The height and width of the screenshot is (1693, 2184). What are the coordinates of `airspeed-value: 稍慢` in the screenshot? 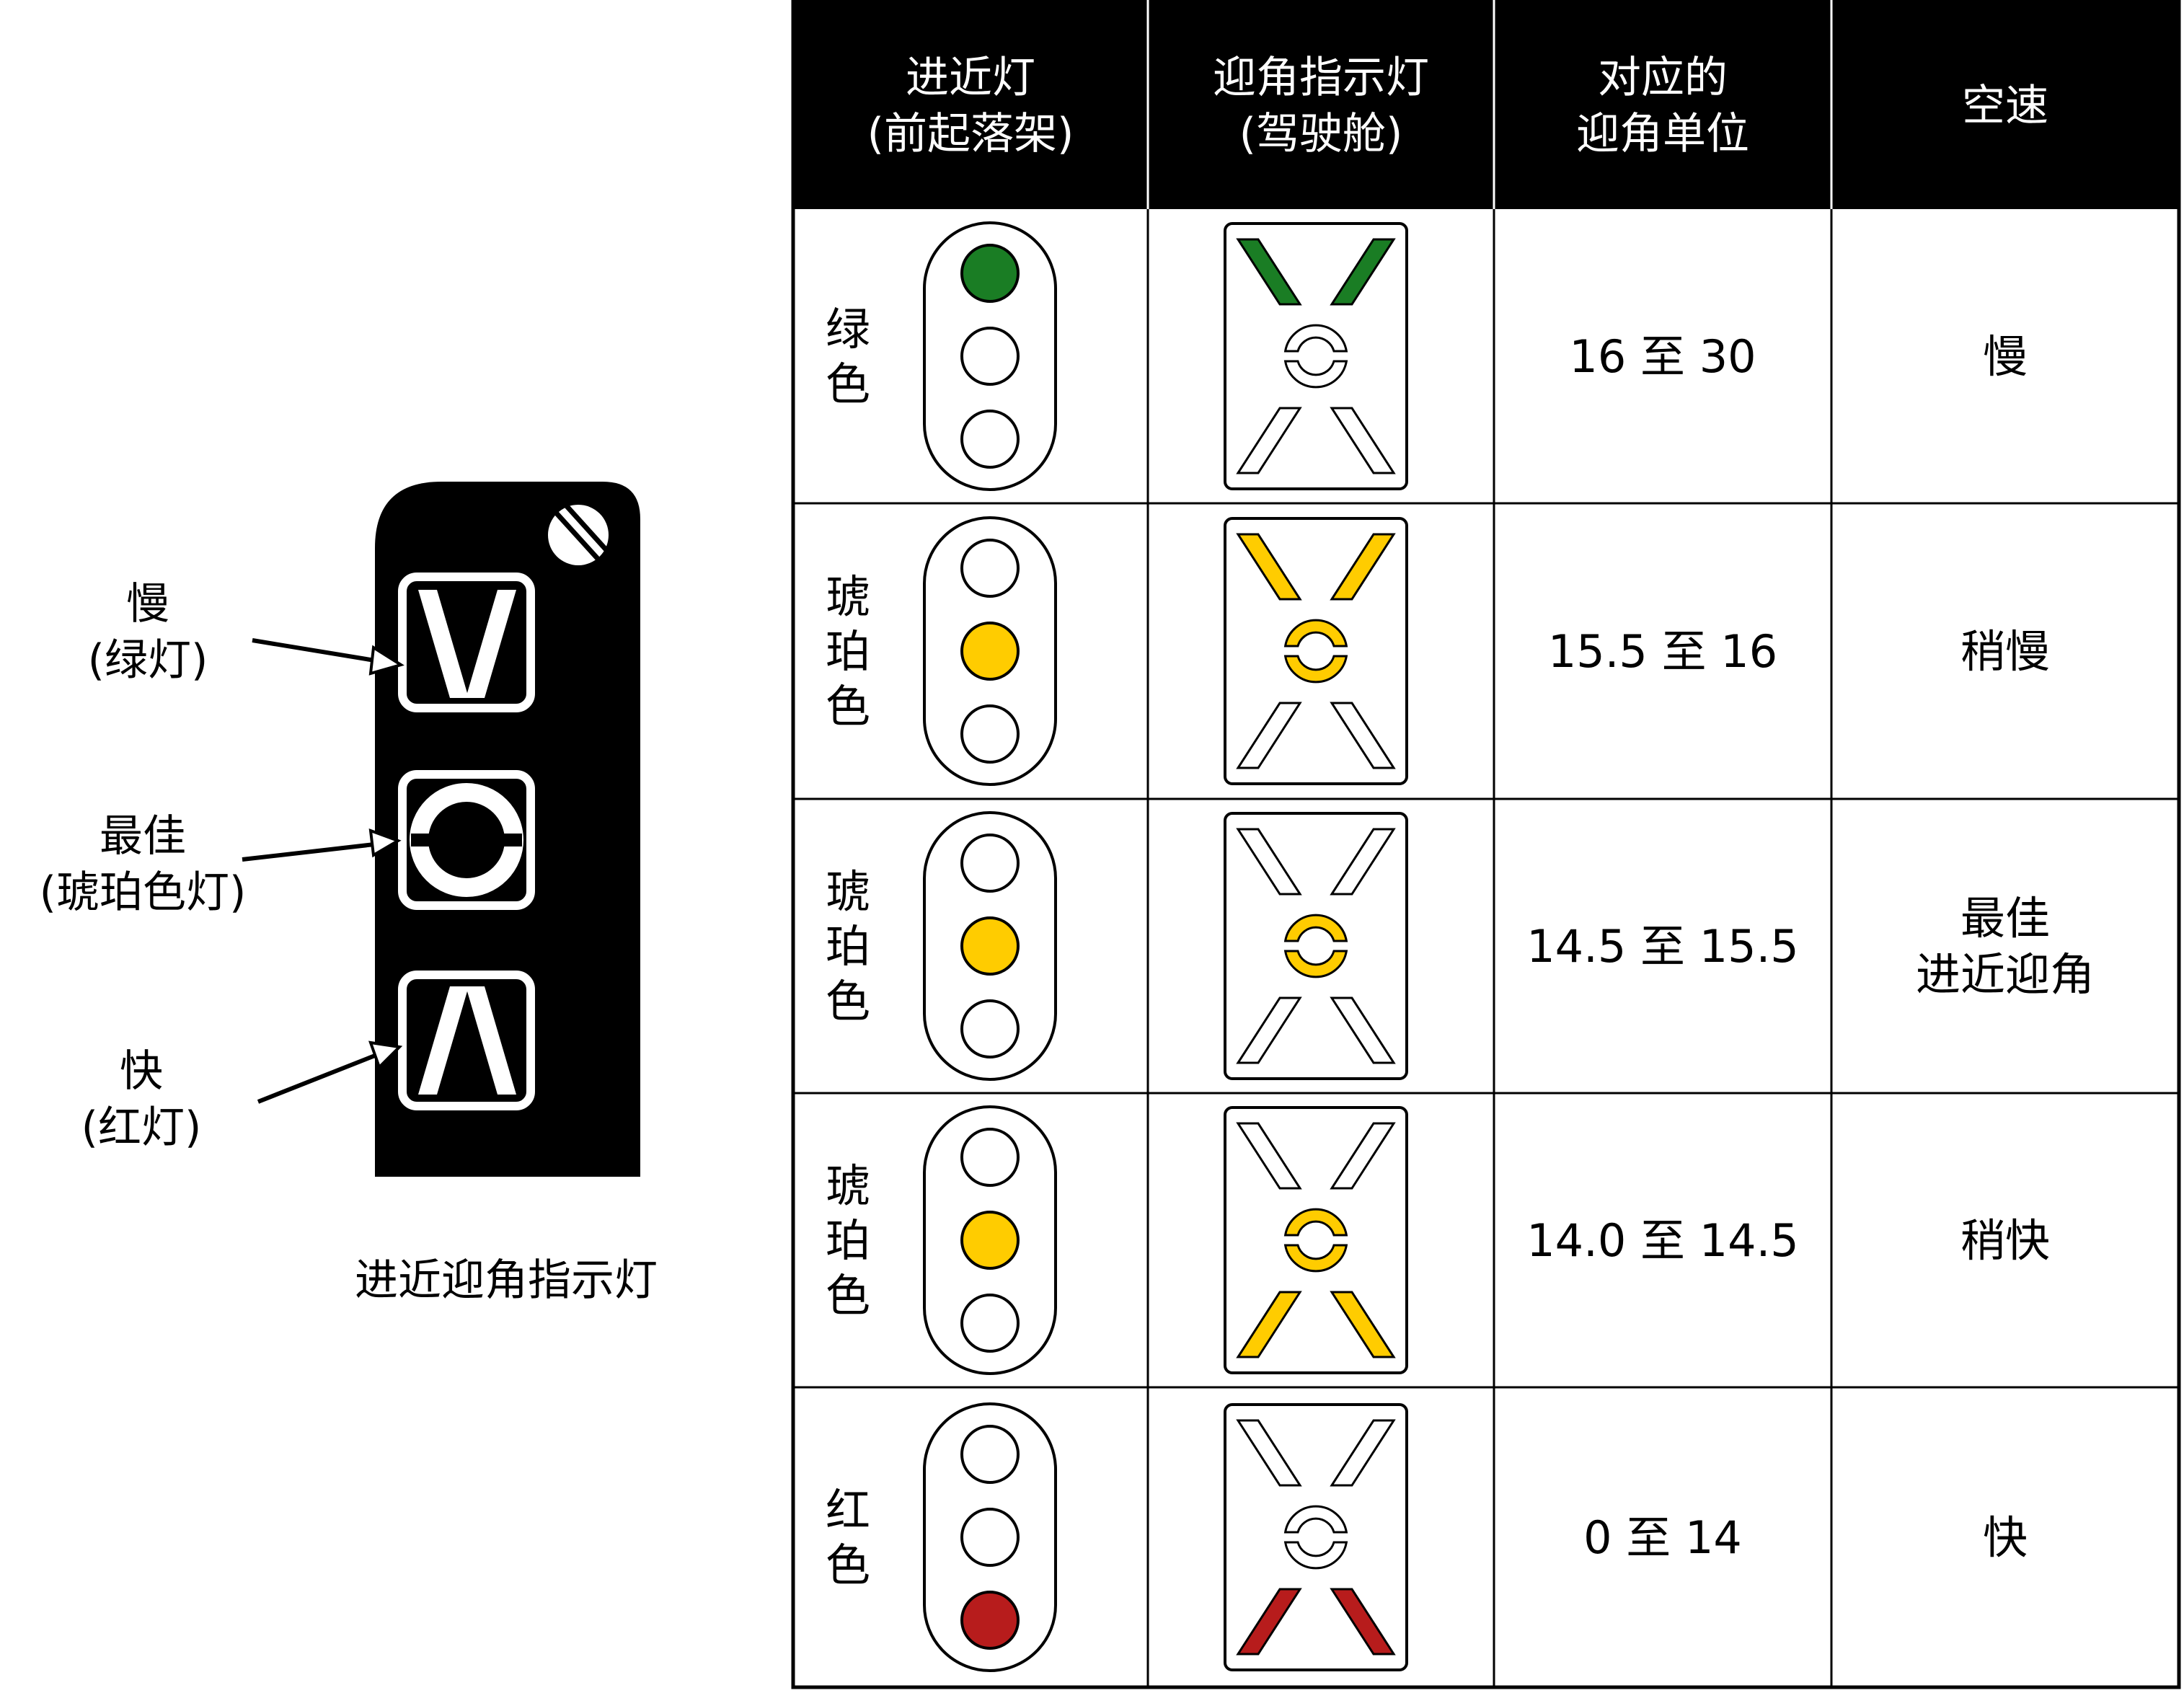 It's located at (2005, 651).